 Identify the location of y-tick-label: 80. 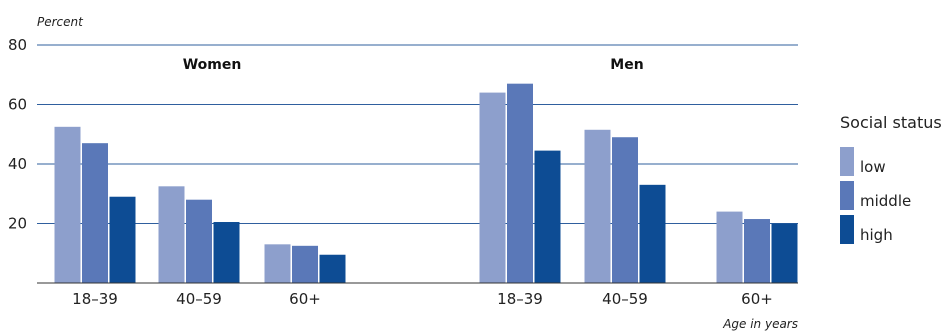
(17, 45).